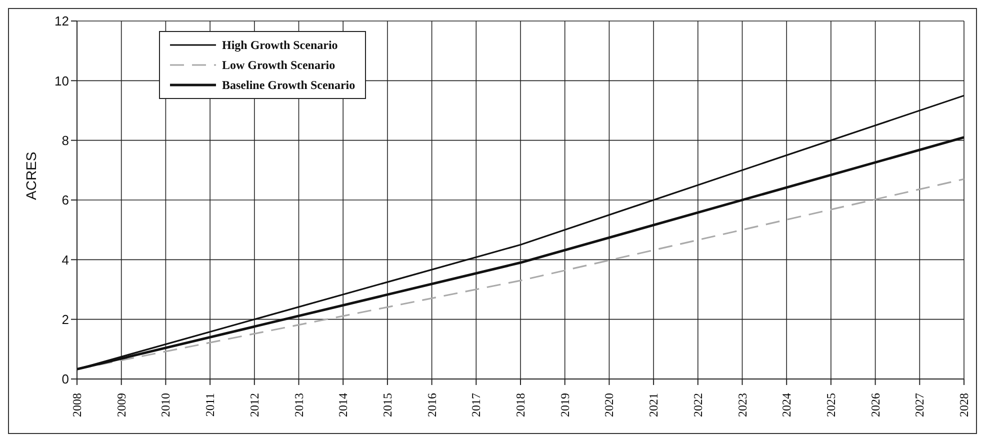 The image size is (985, 442). Describe the element at coordinates (165, 405) in the screenshot. I see `x-tick-label: 2010` at that location.